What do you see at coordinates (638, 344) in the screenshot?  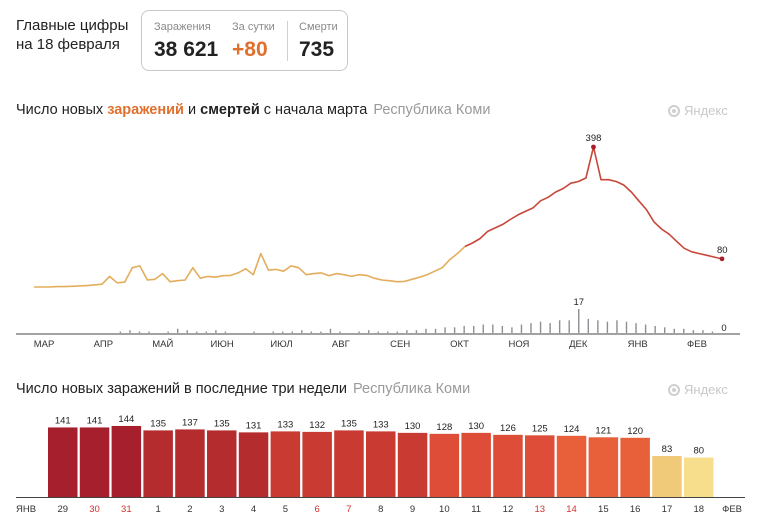 I see `chart1-month-label: ЯНВ` at bounding box center [638, 344].